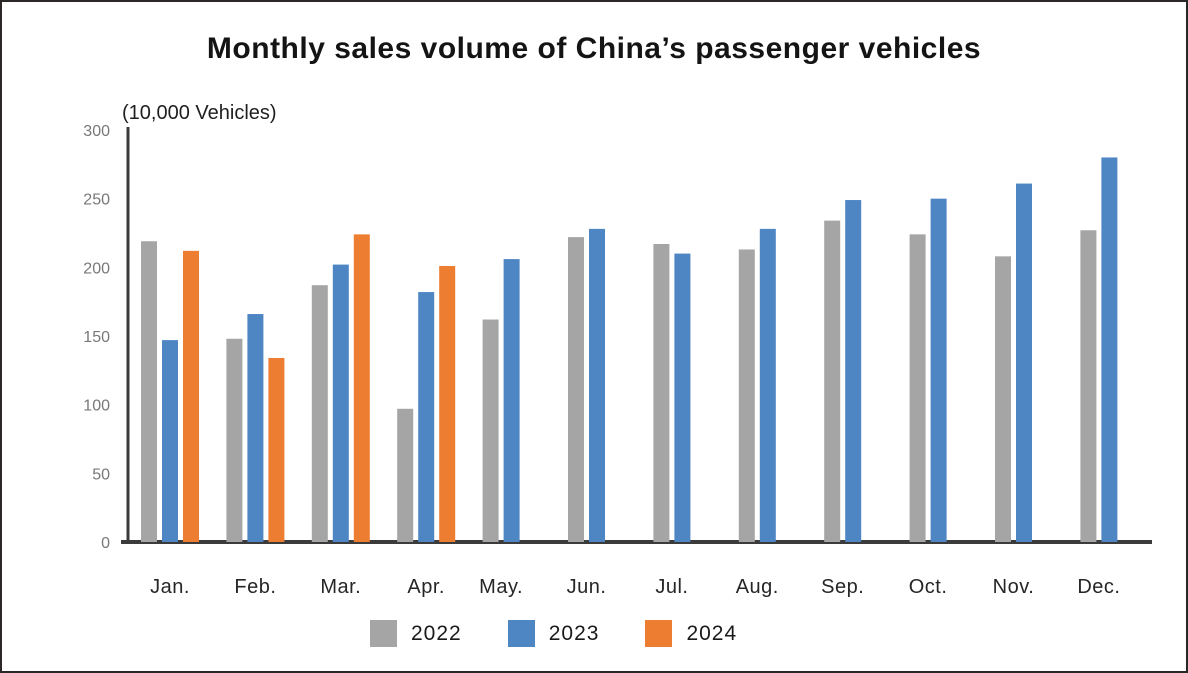 The height and width of the screenshot is (673, 1188). Describe the element at coordinates (191, 396) in the screenshot. I see `bar-2024-jan` at that location.